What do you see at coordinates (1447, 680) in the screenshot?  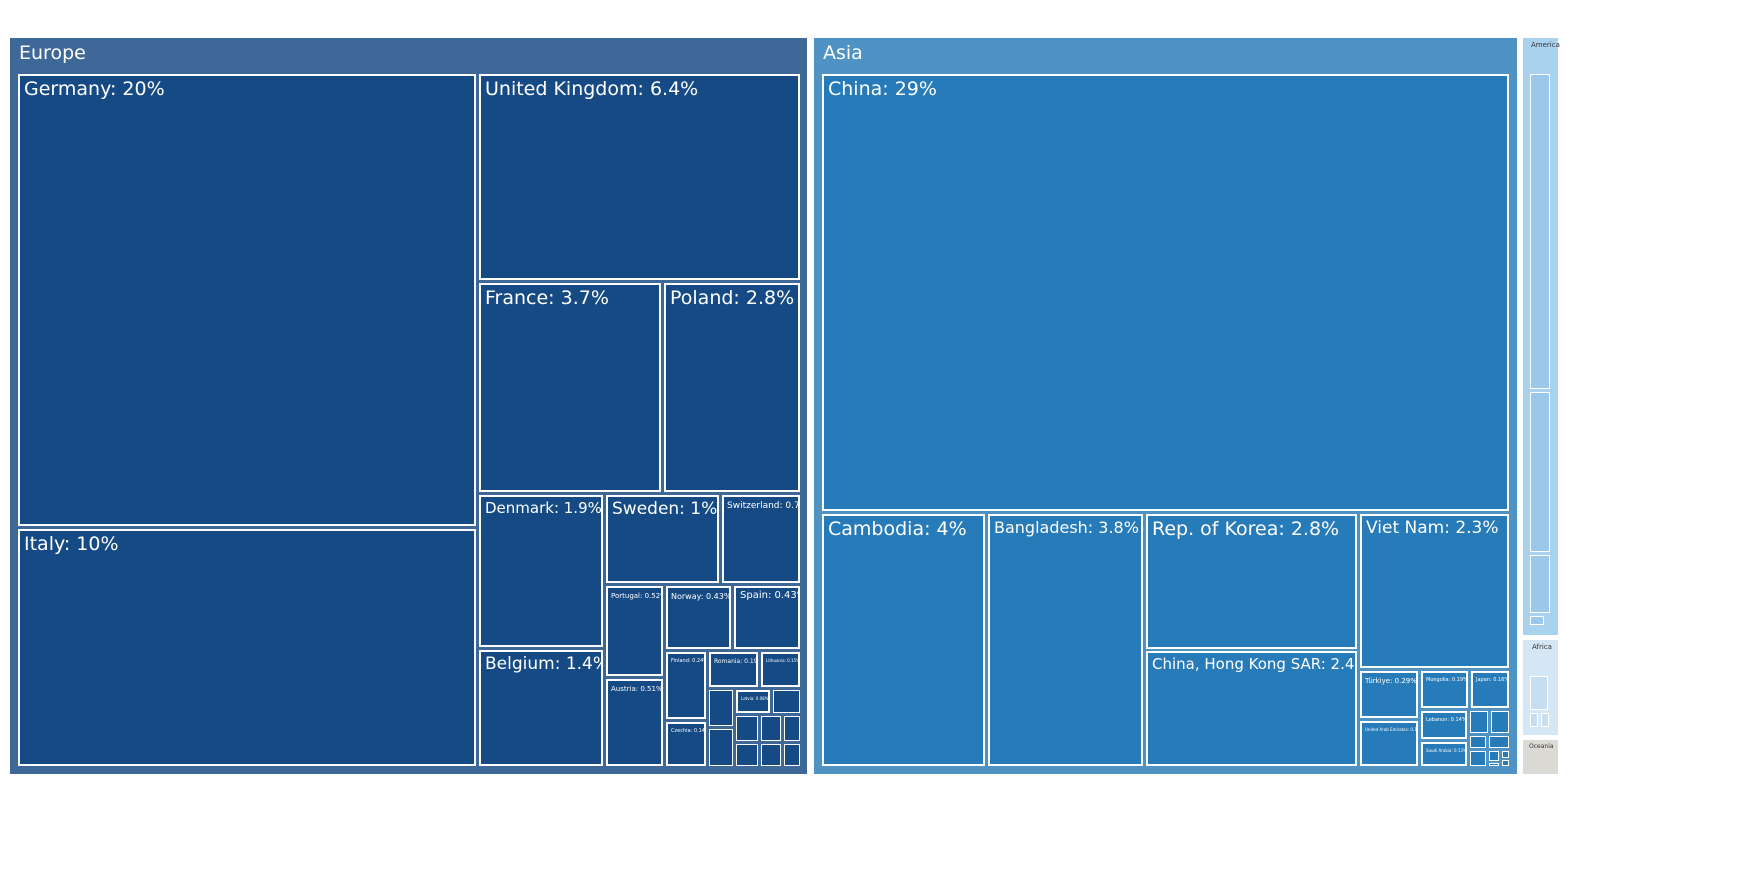 I see `treemap-cell-label: Mongolia: 0.19%` at bounding box center [1447, 680].